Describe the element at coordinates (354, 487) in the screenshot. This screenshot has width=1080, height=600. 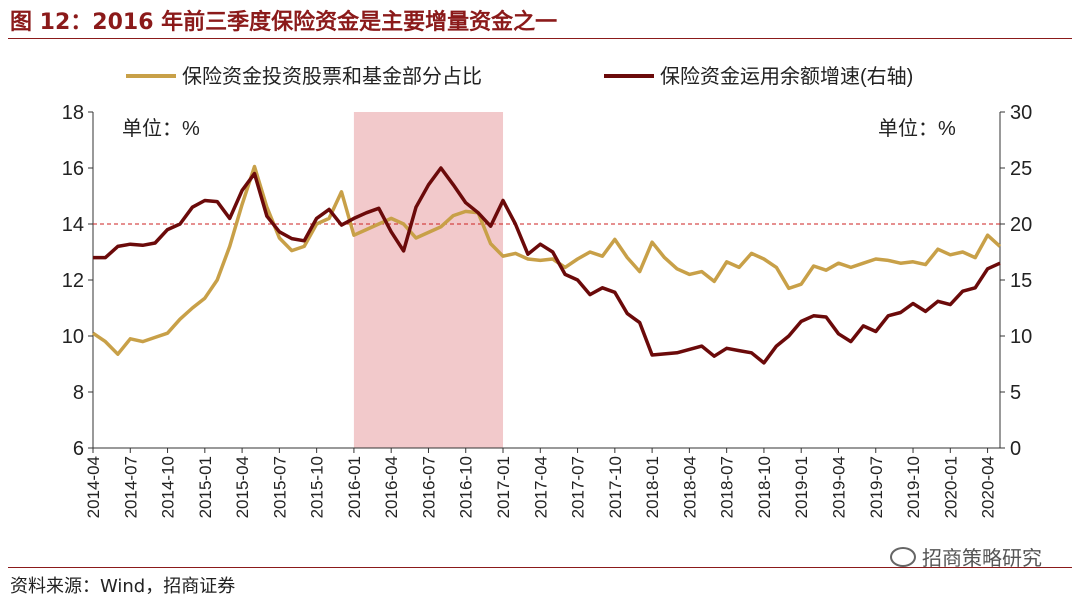
I see `x-tick-label: 2016-01` at that location.